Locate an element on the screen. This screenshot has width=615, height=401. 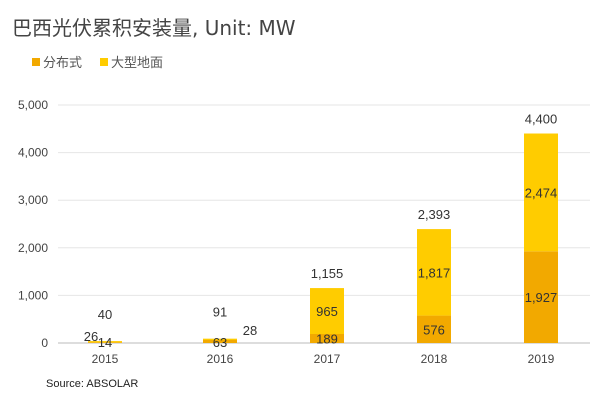
data-label: 1,927 is located at coordinates (541, 297).